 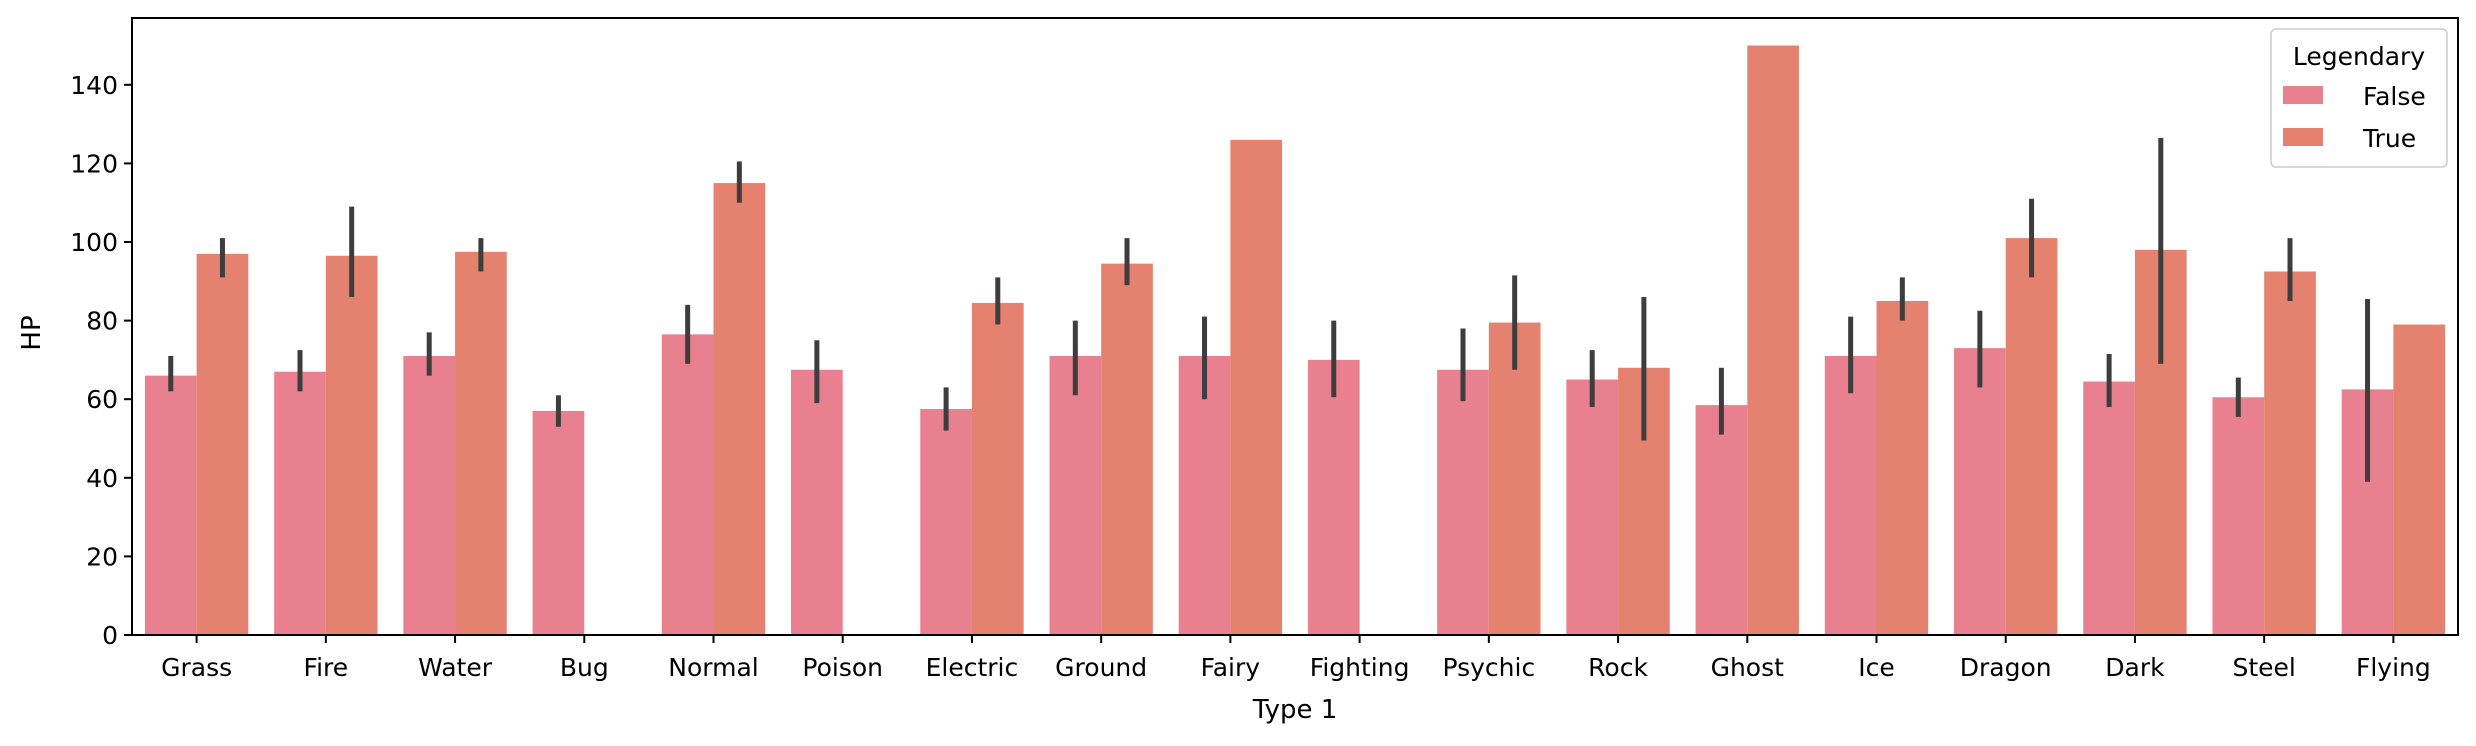 I want to click on bar-fairy-true, so click(x=1256, y=387).